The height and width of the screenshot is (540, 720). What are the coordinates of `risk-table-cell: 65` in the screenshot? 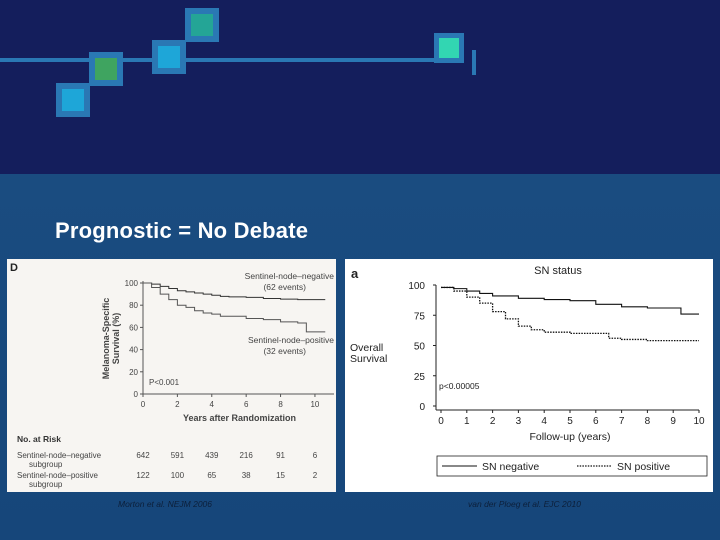 It's located at (211, 475).